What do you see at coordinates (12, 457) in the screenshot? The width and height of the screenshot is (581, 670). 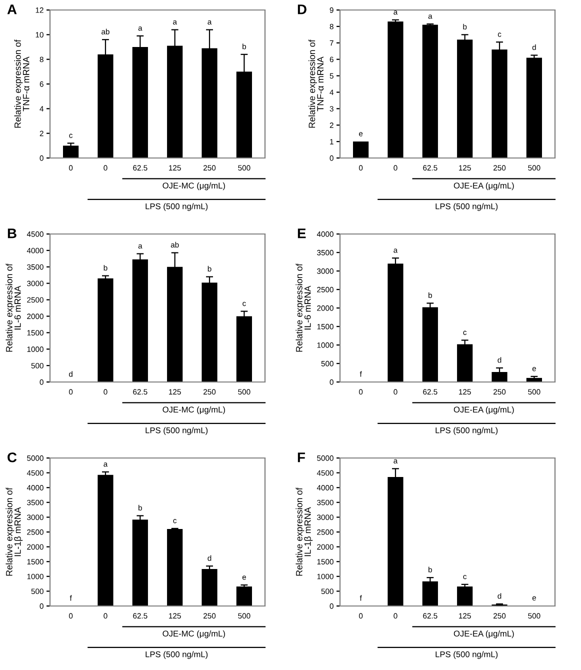 I see `chart-title: C` at bounding box center [12, 457].